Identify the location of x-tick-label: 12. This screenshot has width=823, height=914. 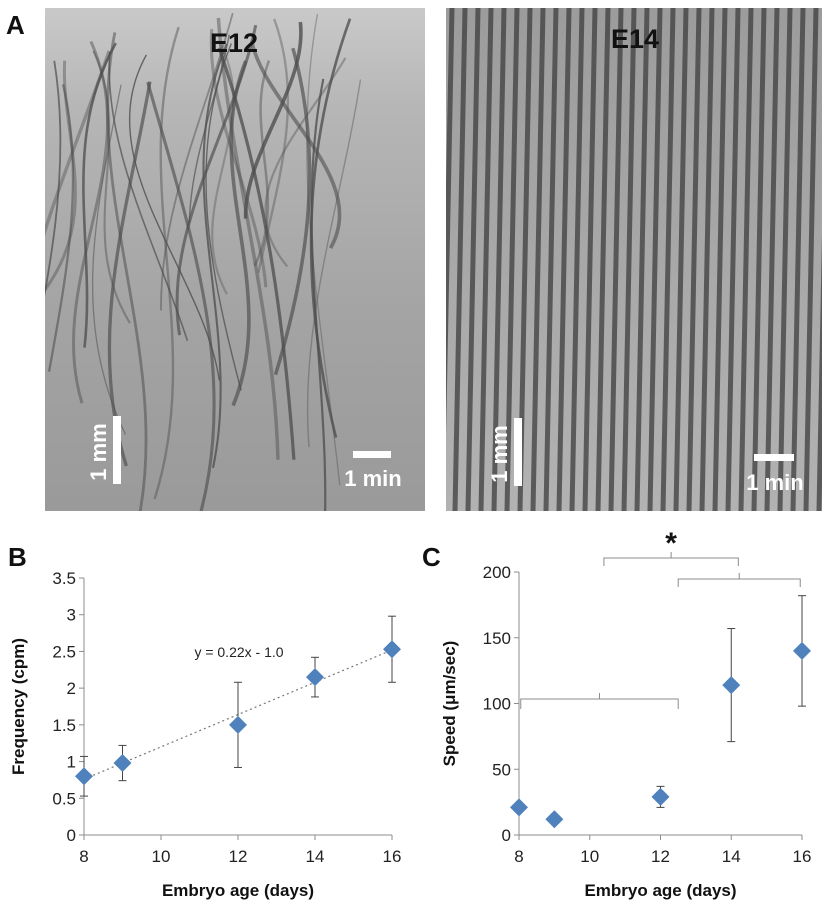
(238, 856).